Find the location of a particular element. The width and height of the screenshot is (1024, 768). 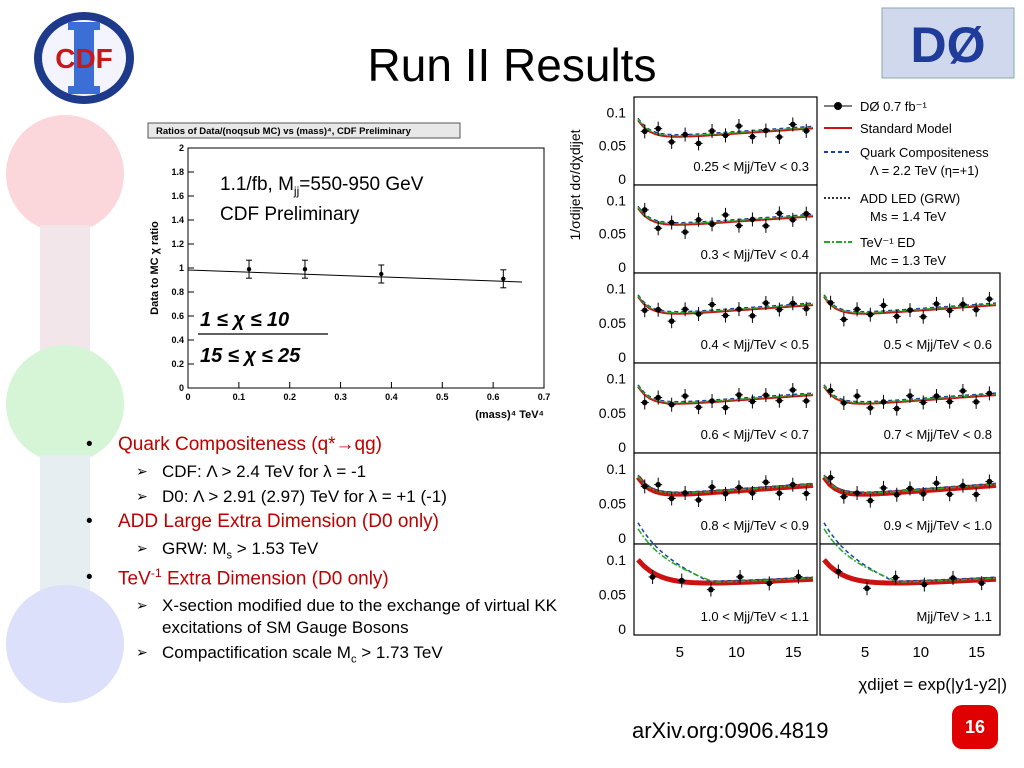

cdf-ytick-label: 0.2 is located at coordinates (177, 364).